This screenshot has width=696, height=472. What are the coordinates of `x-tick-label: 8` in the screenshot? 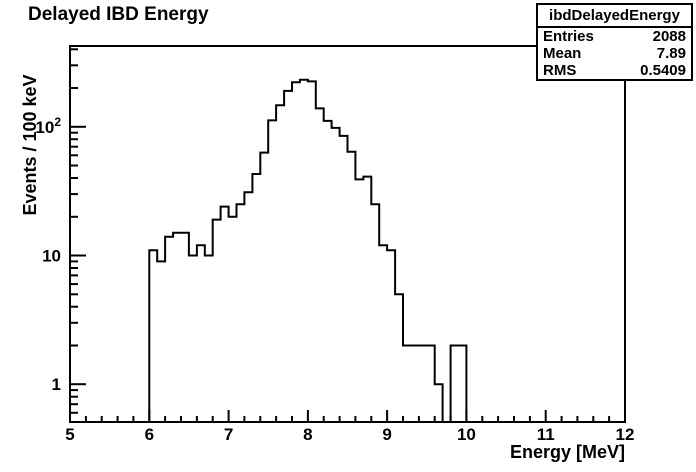 It's located at (307, 434).